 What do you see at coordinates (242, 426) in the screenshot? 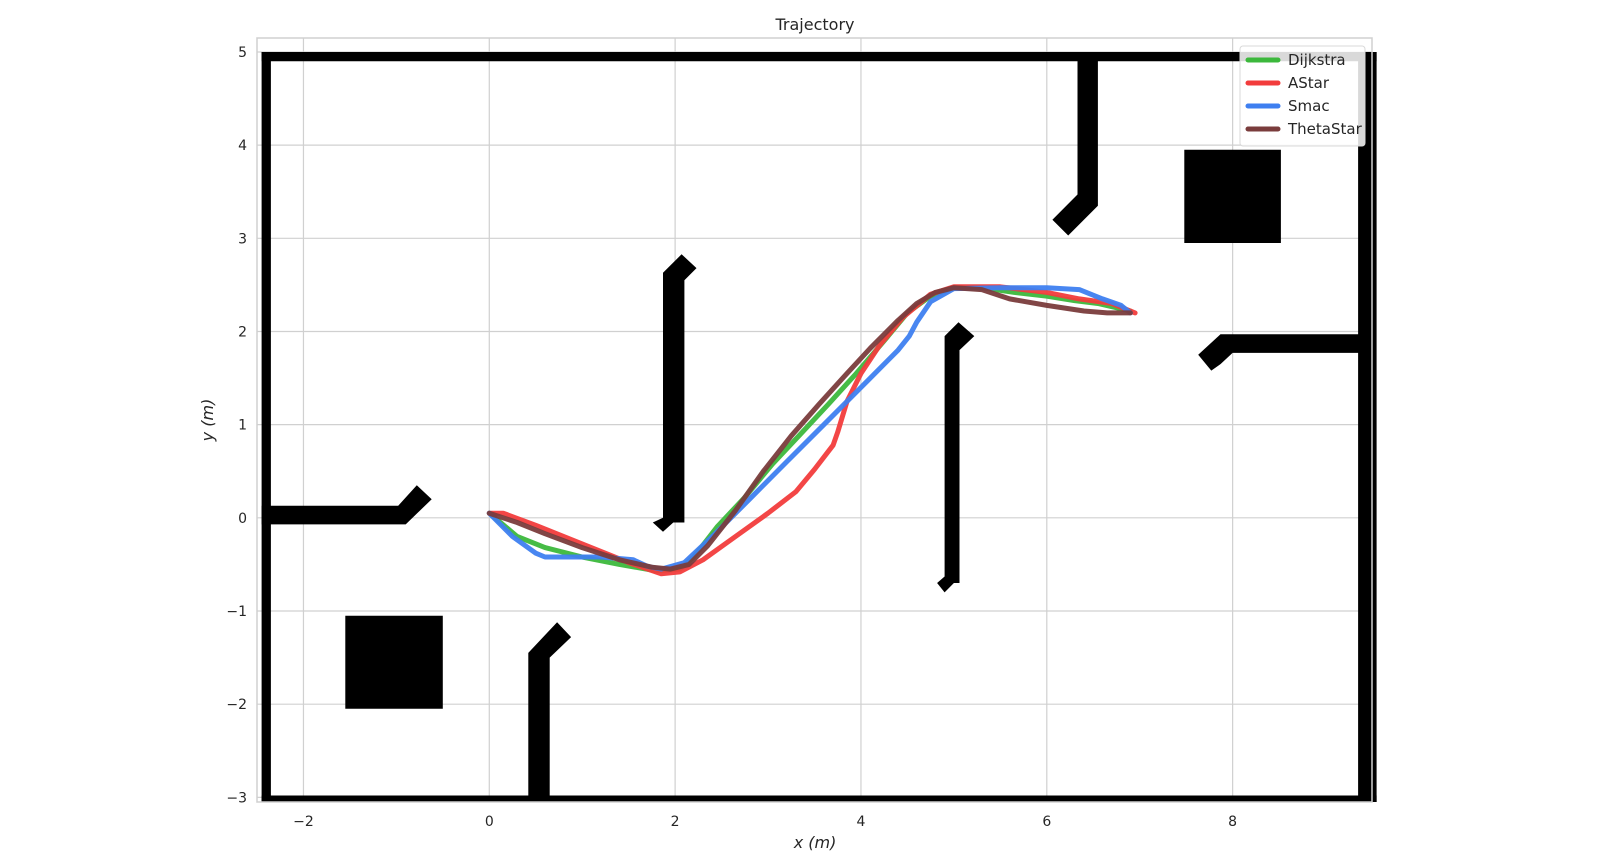
I see `y-tick-label: 1` at bounding box center [242, 426].